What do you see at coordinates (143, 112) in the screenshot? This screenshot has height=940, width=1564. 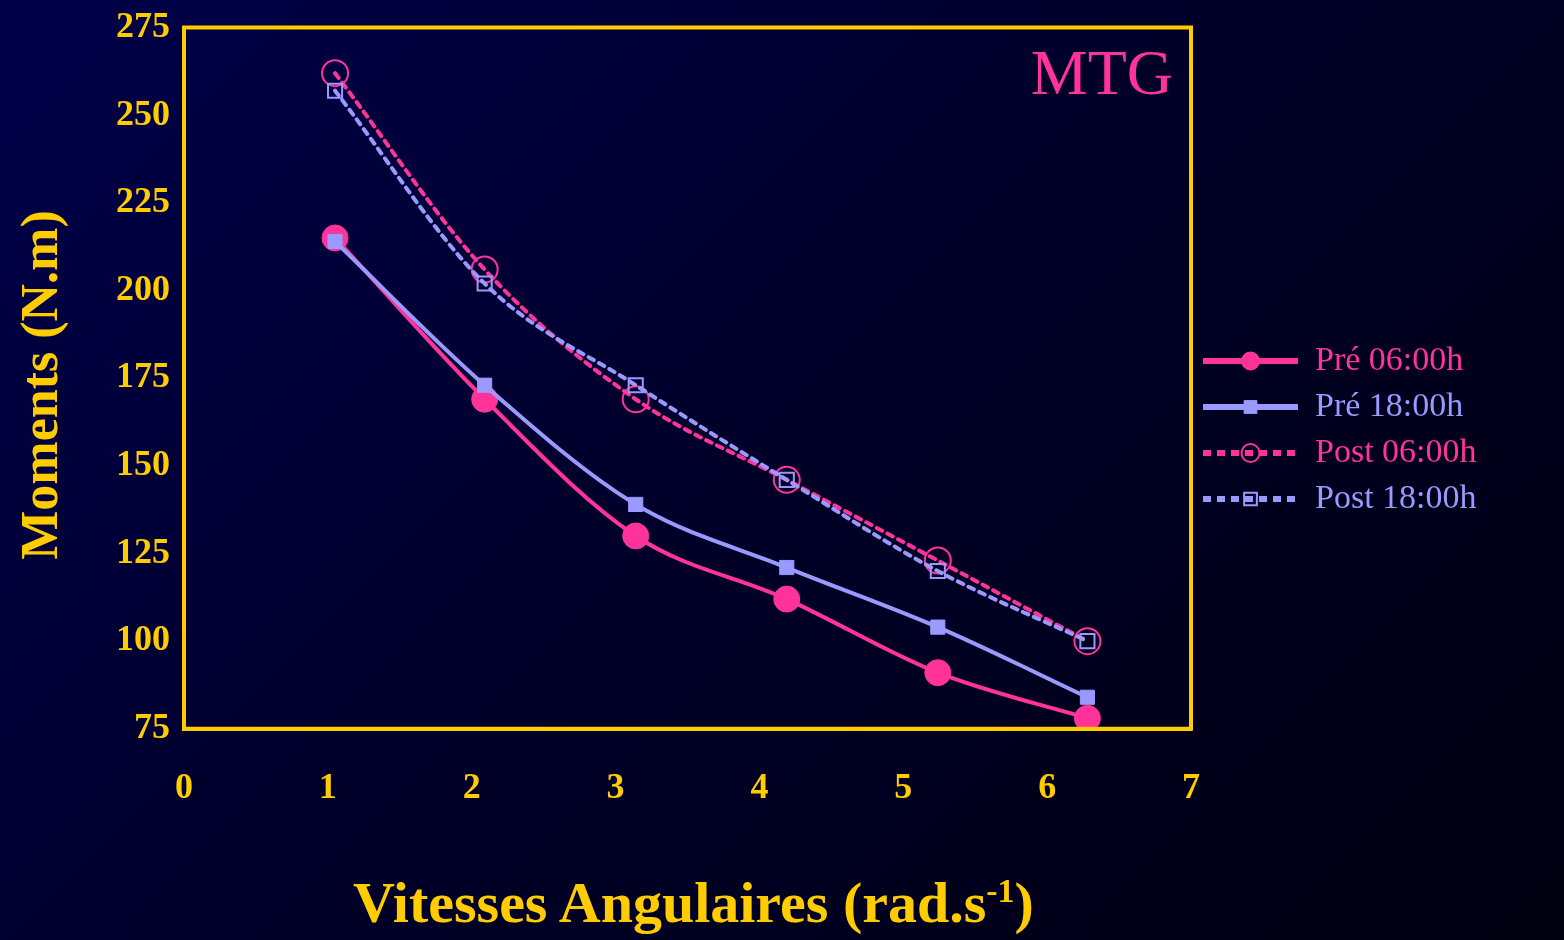 I see `y-tick-label: 250` at bounding box center [143, 112].